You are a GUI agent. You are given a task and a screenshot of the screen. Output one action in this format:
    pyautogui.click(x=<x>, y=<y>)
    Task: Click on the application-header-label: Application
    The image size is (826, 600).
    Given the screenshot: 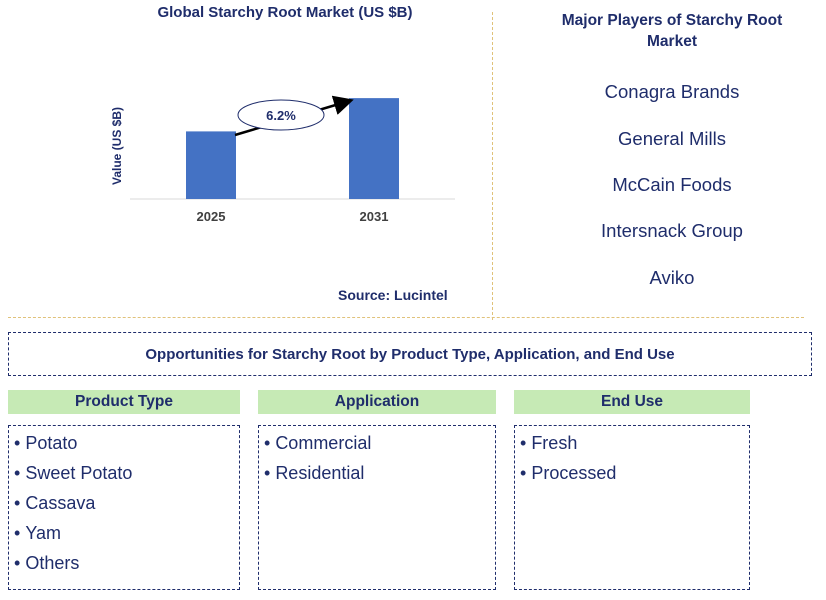 What is the action you would take?
    pyautogui.click(x=377, y=401)
    